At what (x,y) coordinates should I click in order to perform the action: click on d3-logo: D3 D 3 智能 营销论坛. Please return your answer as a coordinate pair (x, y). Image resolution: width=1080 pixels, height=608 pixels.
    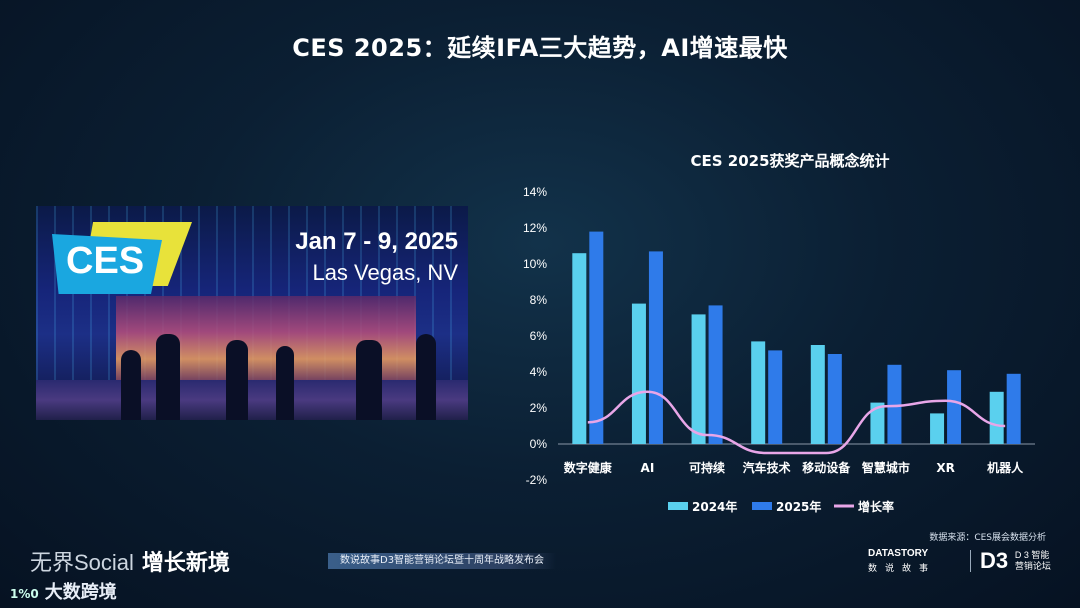
    Looking at the image, I should click on (1015, 561).